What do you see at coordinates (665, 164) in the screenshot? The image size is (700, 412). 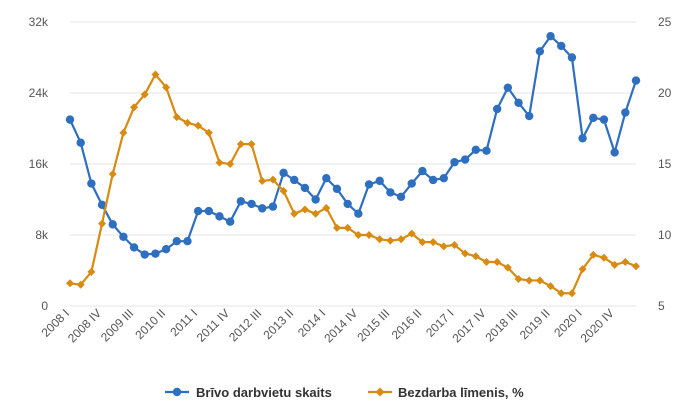 I see `y-right-tick-label: 15` at bounding box center [665, 164].